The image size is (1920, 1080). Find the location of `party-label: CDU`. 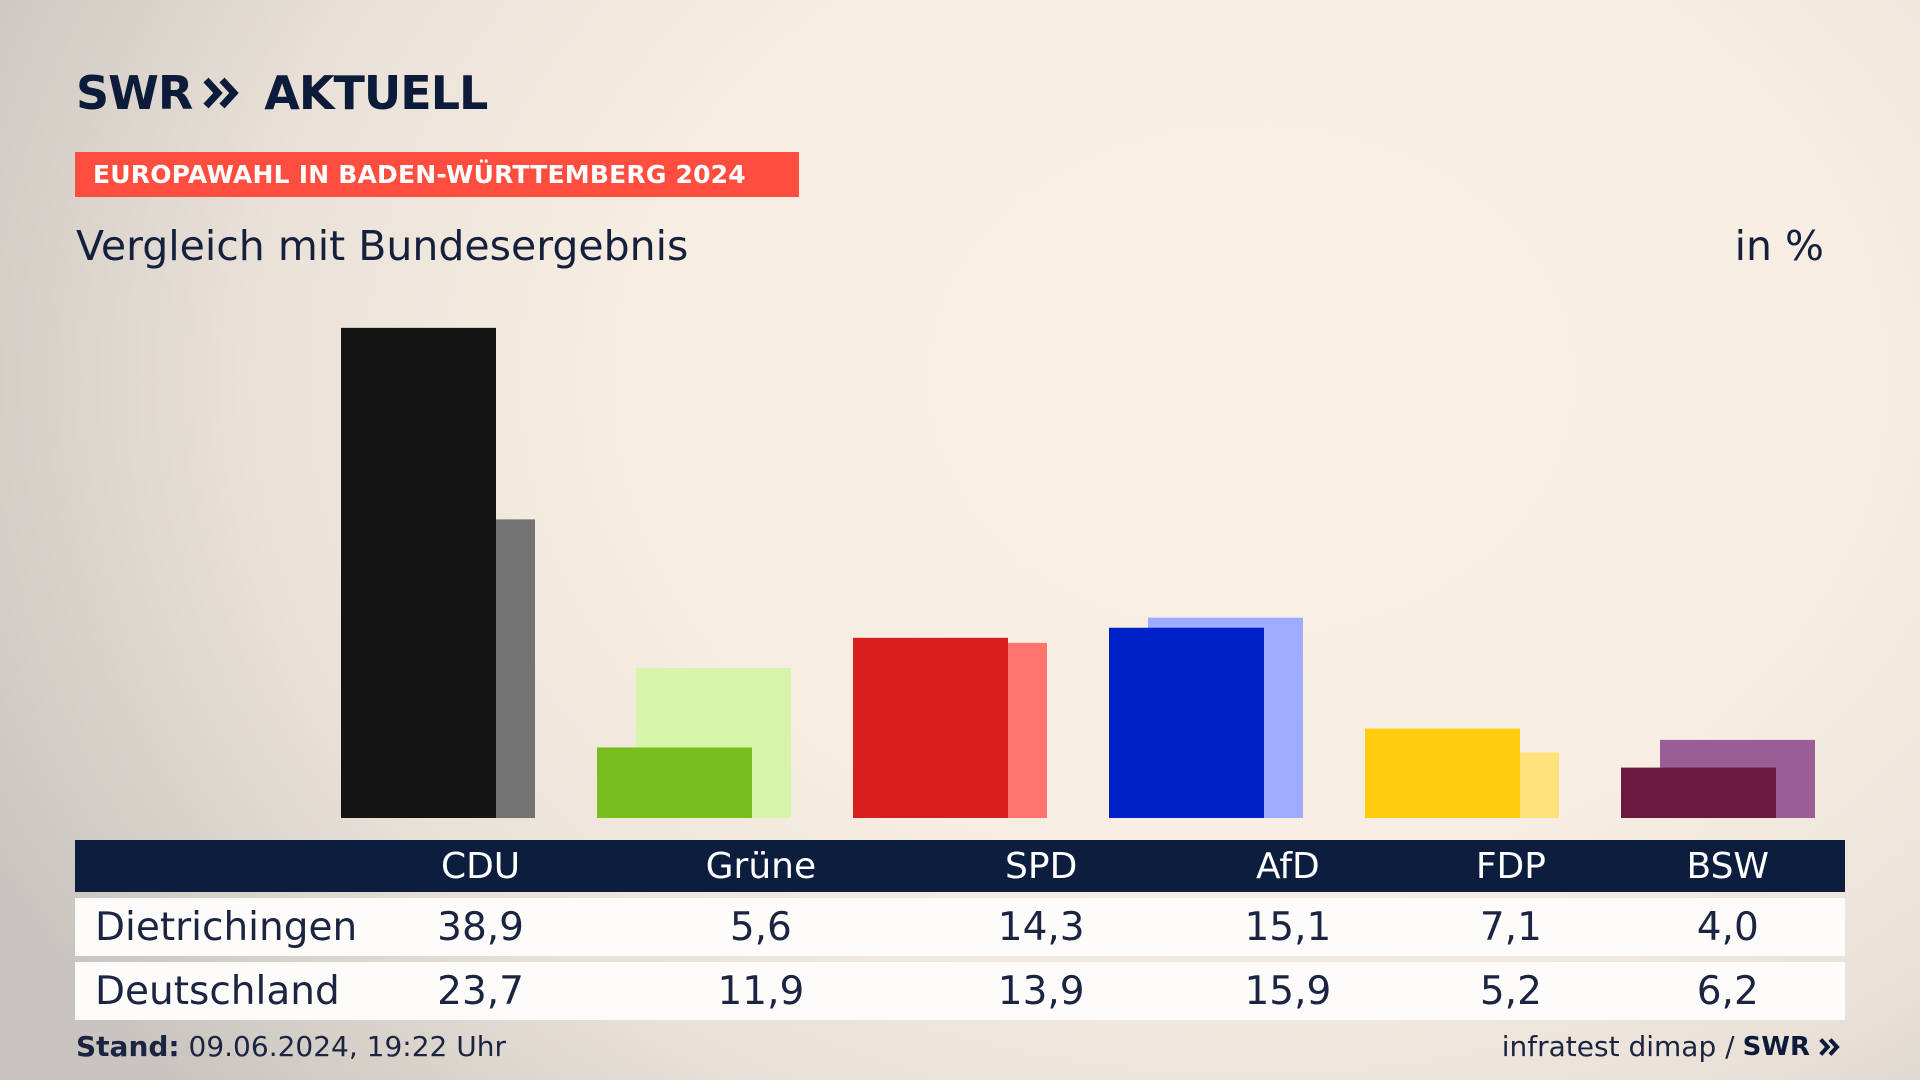

party-label: CDU is located at coordinates (480, 866).